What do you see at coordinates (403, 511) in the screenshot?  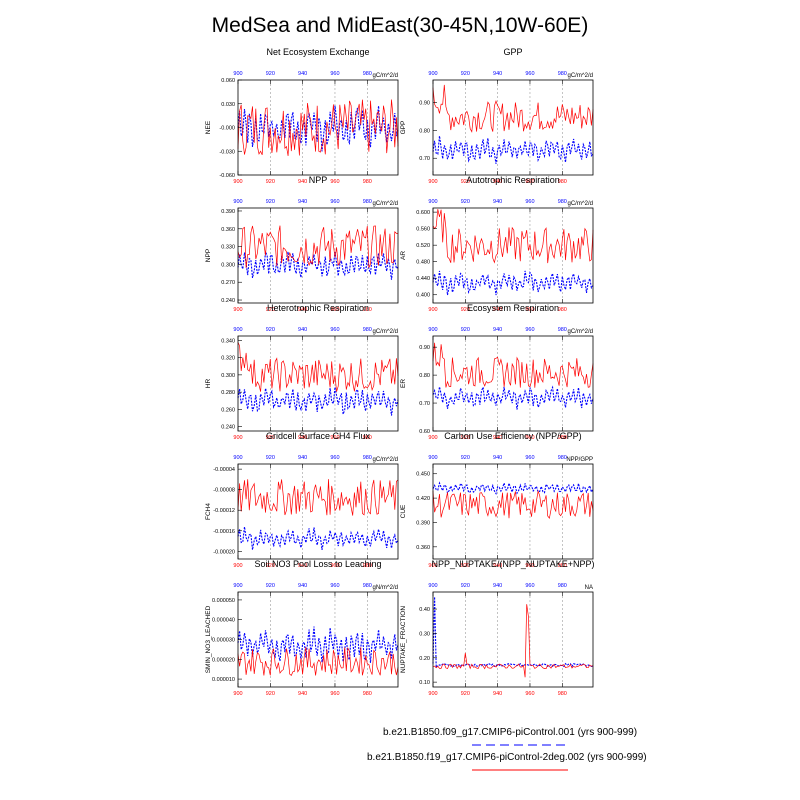 I see `y-axis-label: CUE` at bounding box center [403, 511].